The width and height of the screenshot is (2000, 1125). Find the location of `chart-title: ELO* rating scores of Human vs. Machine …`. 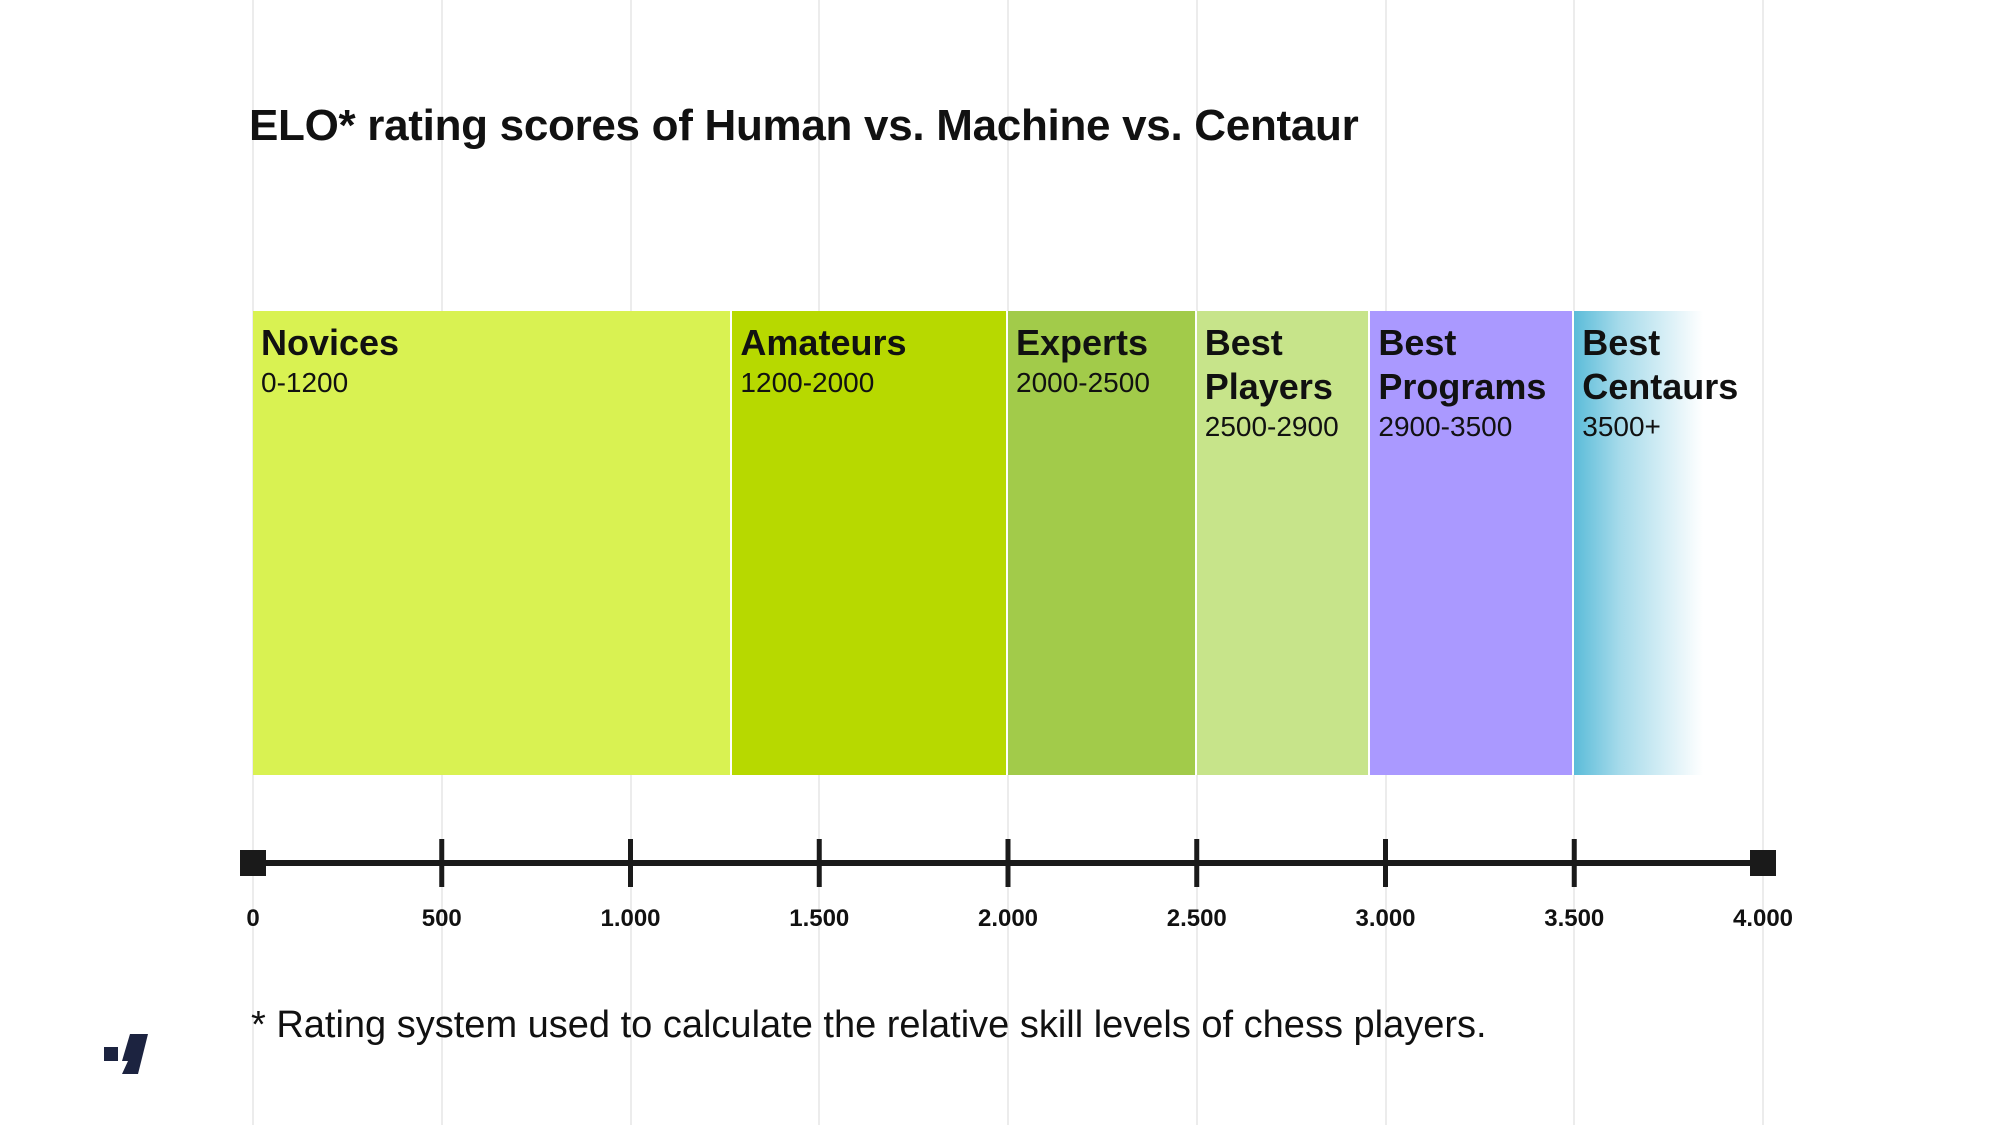

chart-title: ELO* rating scores of Human vs. Machine … is located at coordinates (804, 125).